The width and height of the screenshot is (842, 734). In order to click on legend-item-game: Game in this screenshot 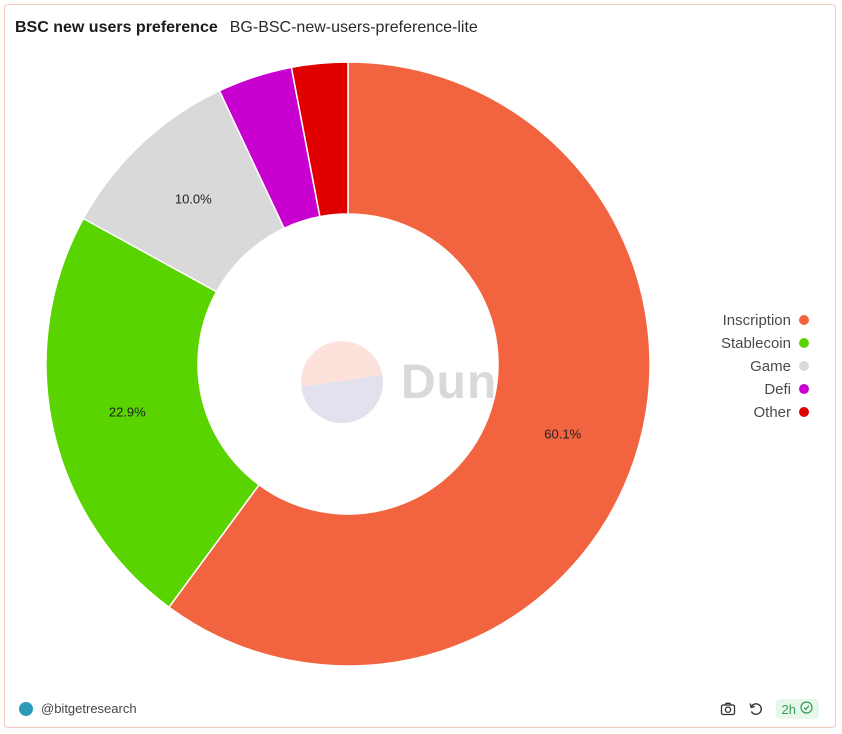, I will do `click(779, 366)`.